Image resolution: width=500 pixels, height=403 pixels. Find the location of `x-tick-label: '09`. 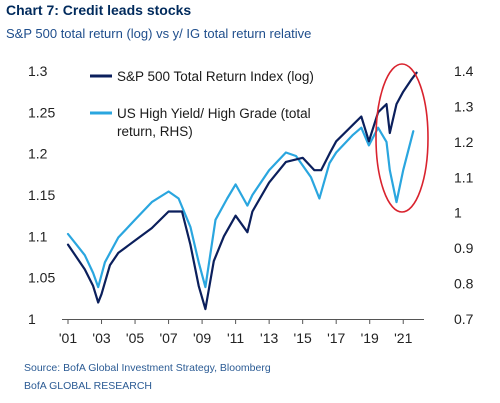

x-tick-label: '09 is located at coordinates (202, 338).